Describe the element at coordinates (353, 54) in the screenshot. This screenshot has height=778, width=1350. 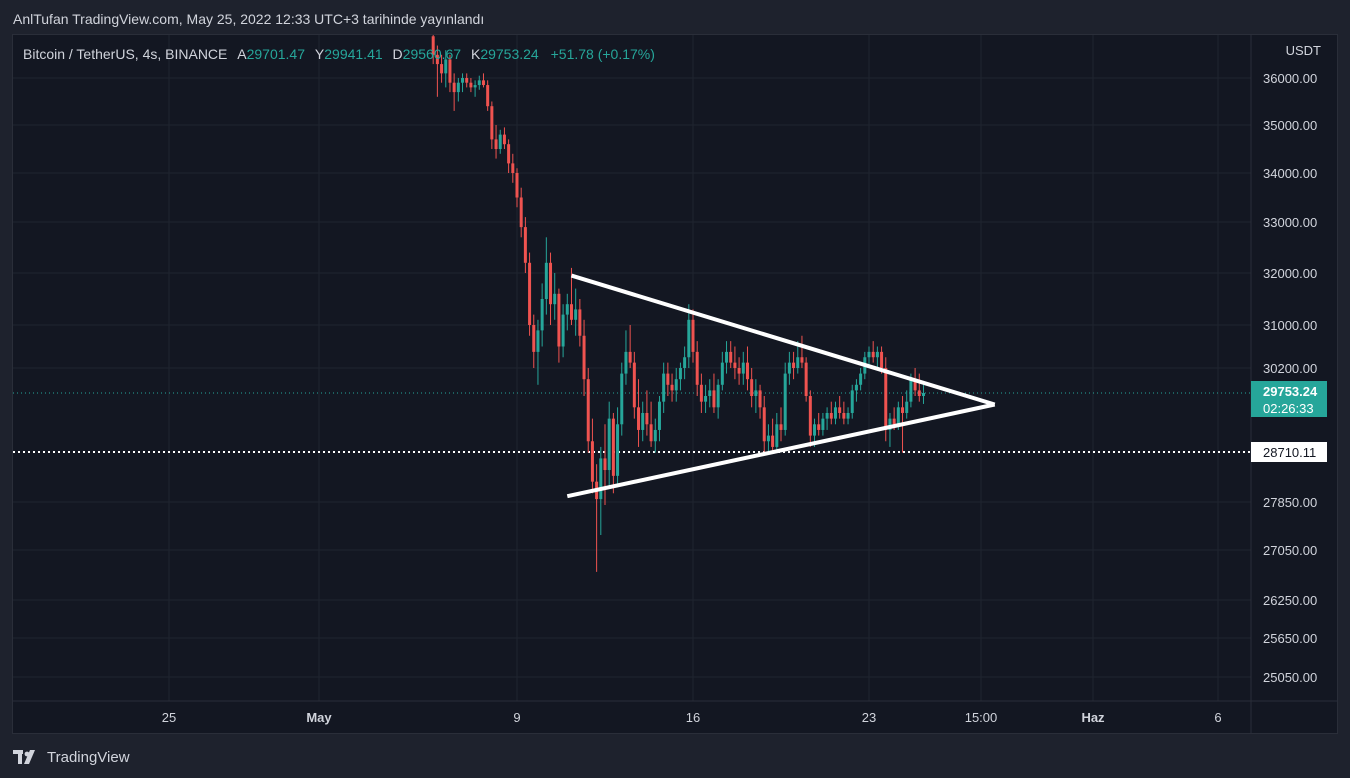
I see `high-value: 29941.41` at that location.